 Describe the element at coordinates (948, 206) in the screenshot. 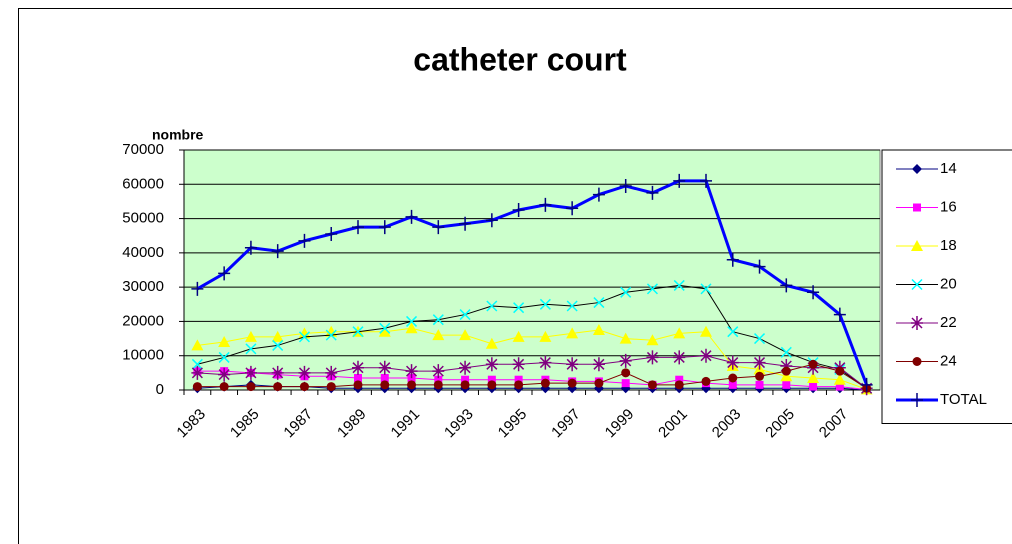

I see `legend-label: 16` at that location.